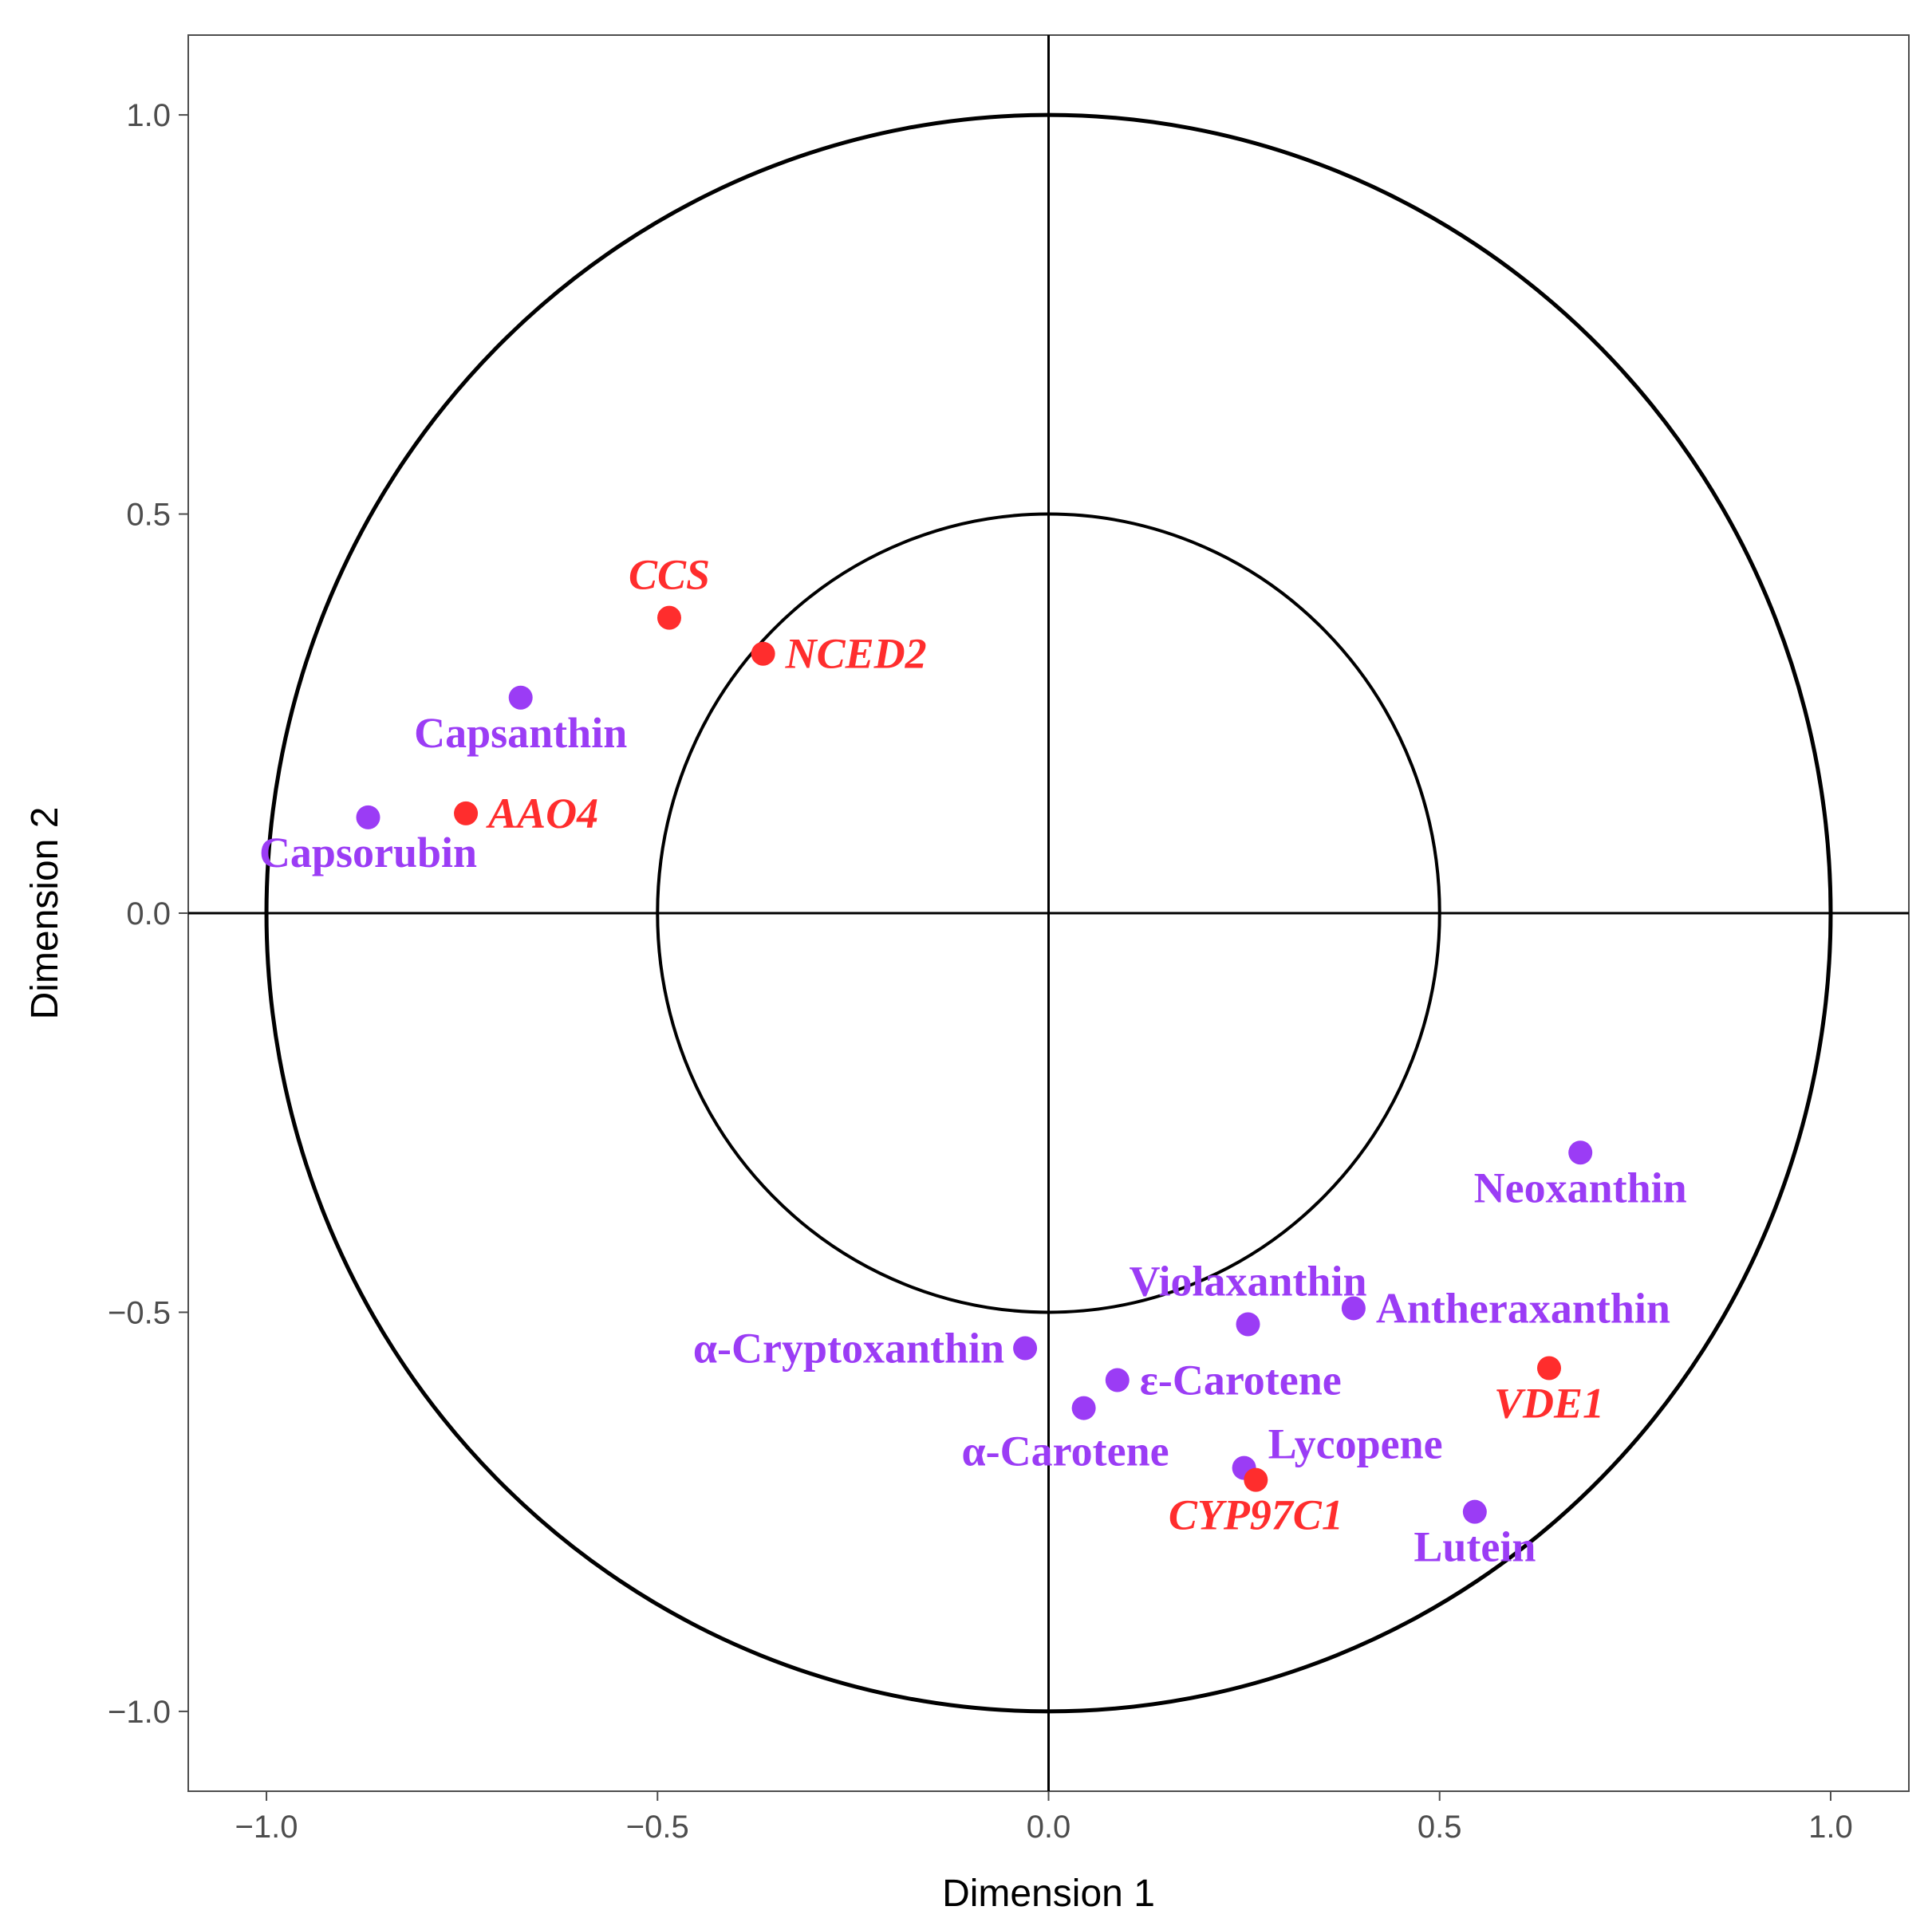  What do you see at coordinates (1049, 1828) in the screenshot?
I see `x-tick-label: 0.0` at bounding box center [1049, 1828].